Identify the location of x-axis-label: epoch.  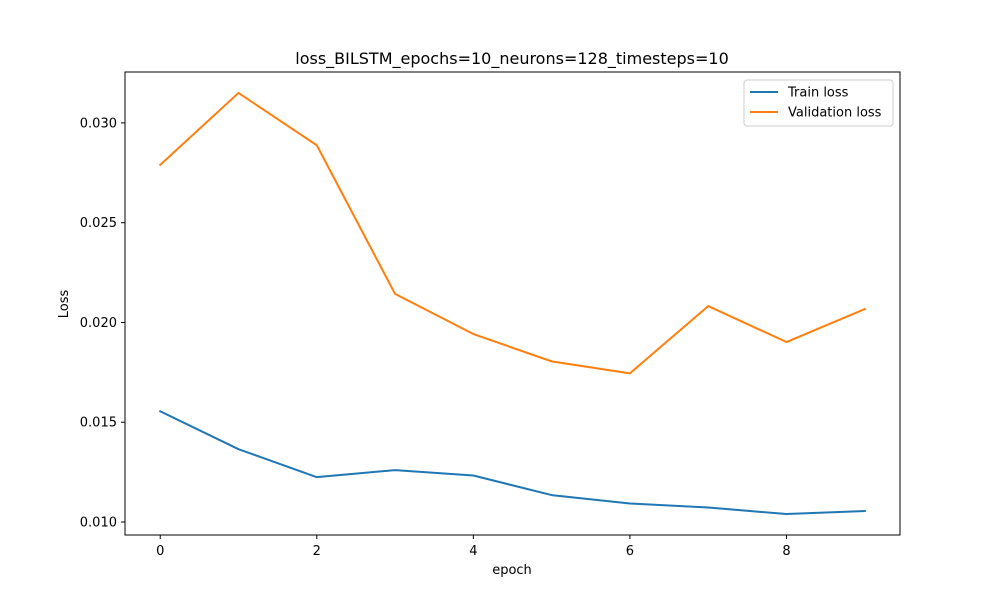
(512, 570).